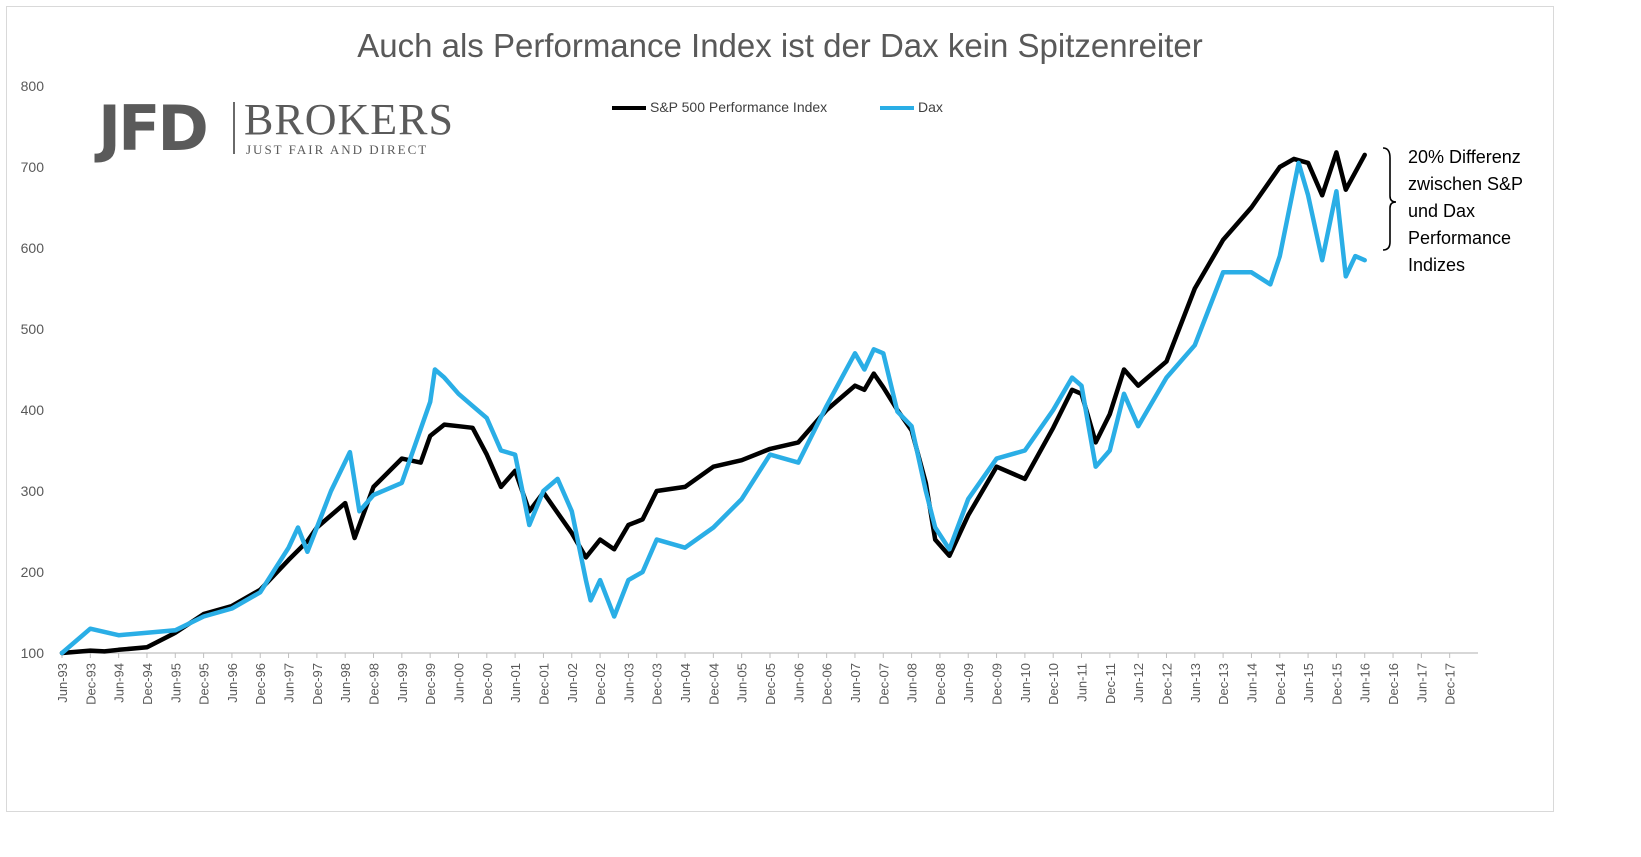  I want to click on annotation-bracket, so click(1389, 199).